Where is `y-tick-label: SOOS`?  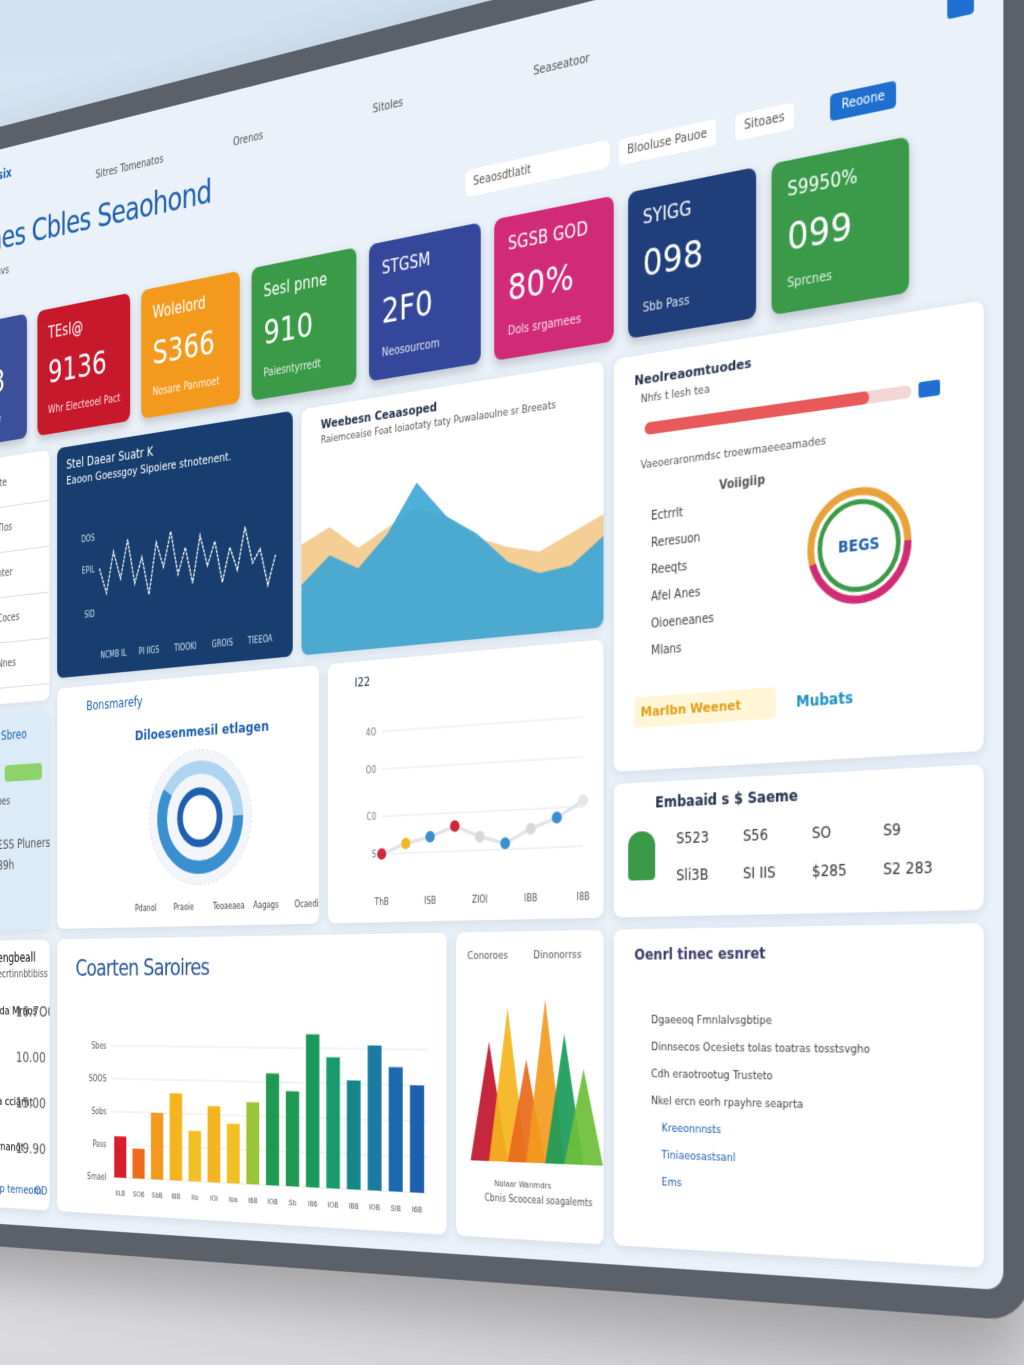
y-tick-label: SOOS is located at coordinates (98, 1078).